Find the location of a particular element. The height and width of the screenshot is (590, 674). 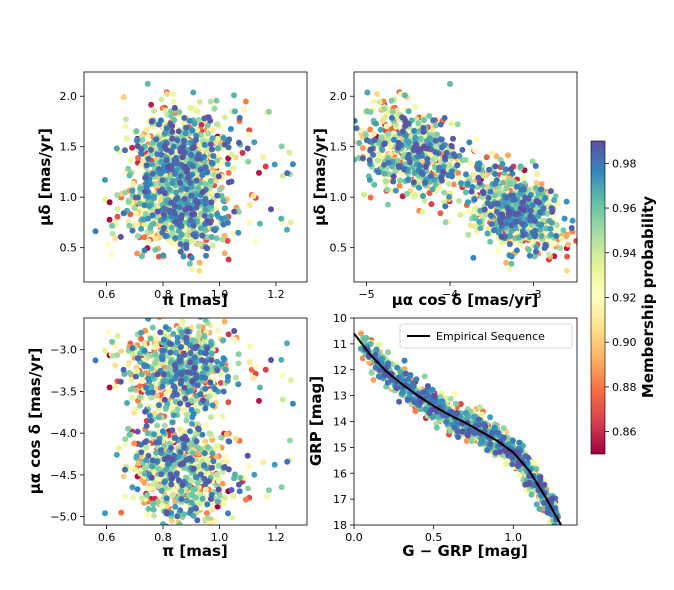

x-tick-label: 1.0 is located at coordinates (220, 294).